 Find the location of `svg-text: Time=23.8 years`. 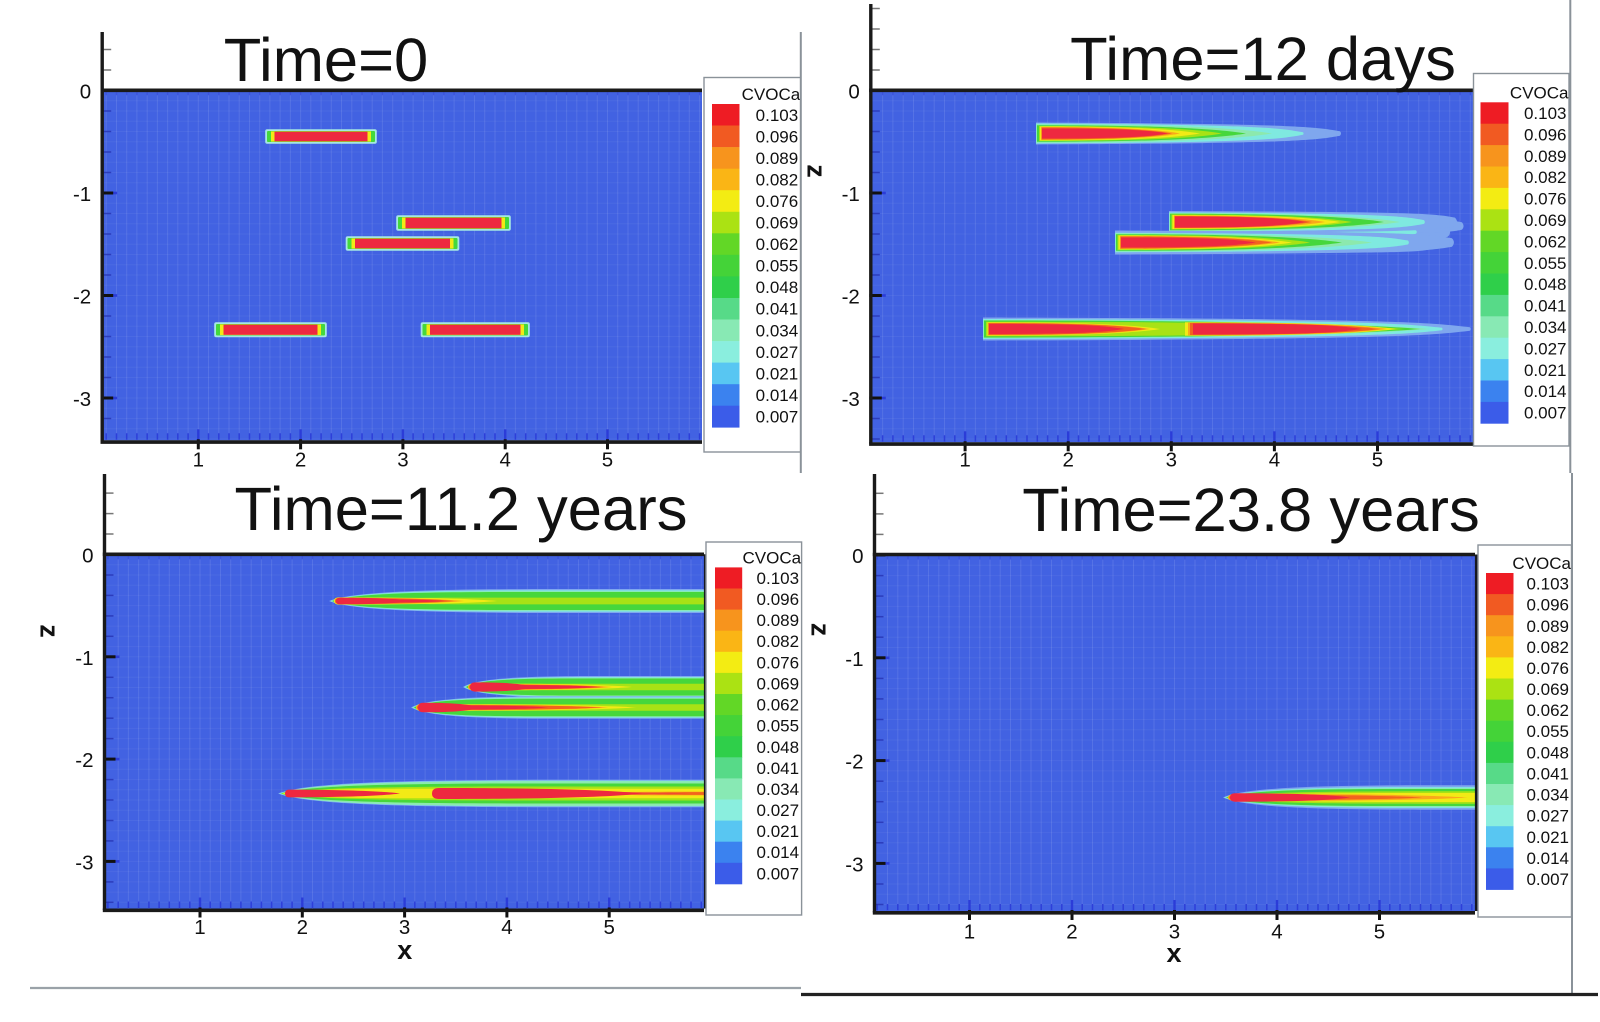

svg-text: Time=23.8 years is located at coordinates (1250, 510).